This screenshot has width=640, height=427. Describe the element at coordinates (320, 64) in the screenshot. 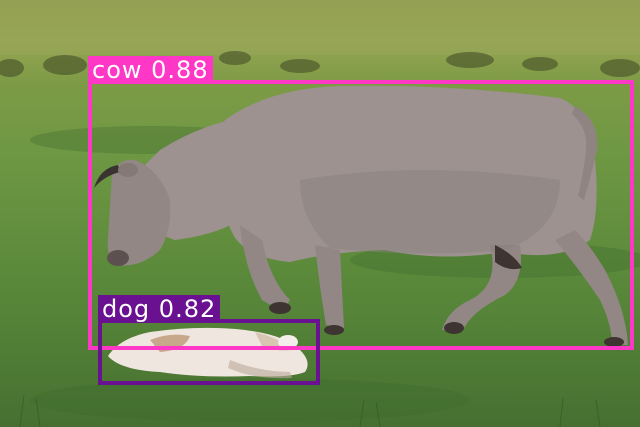

I see `distant-shrubs` at that location.